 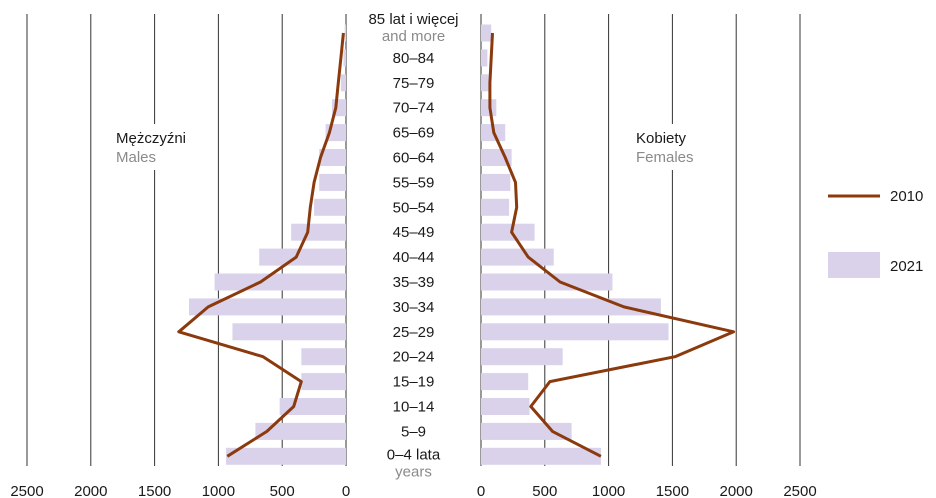 I want to click on males-tick-label: 500, so click(x=282, y=490).